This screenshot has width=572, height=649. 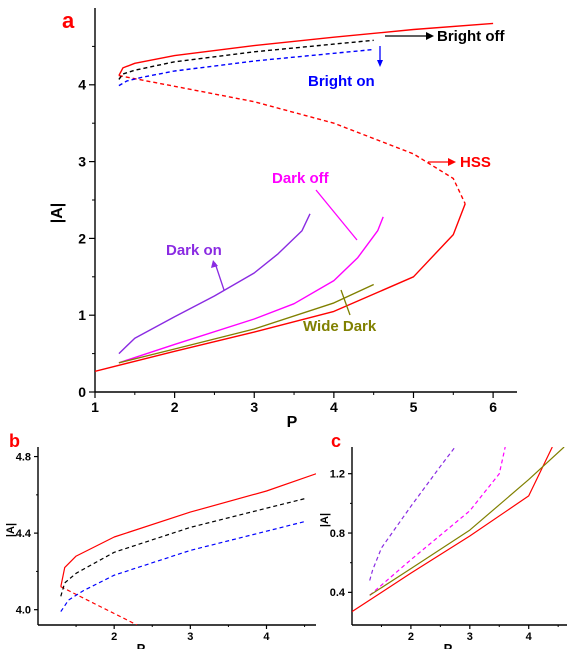 I want to click on panel-a-y-tick-label: 2, so click(x=82, y=238).